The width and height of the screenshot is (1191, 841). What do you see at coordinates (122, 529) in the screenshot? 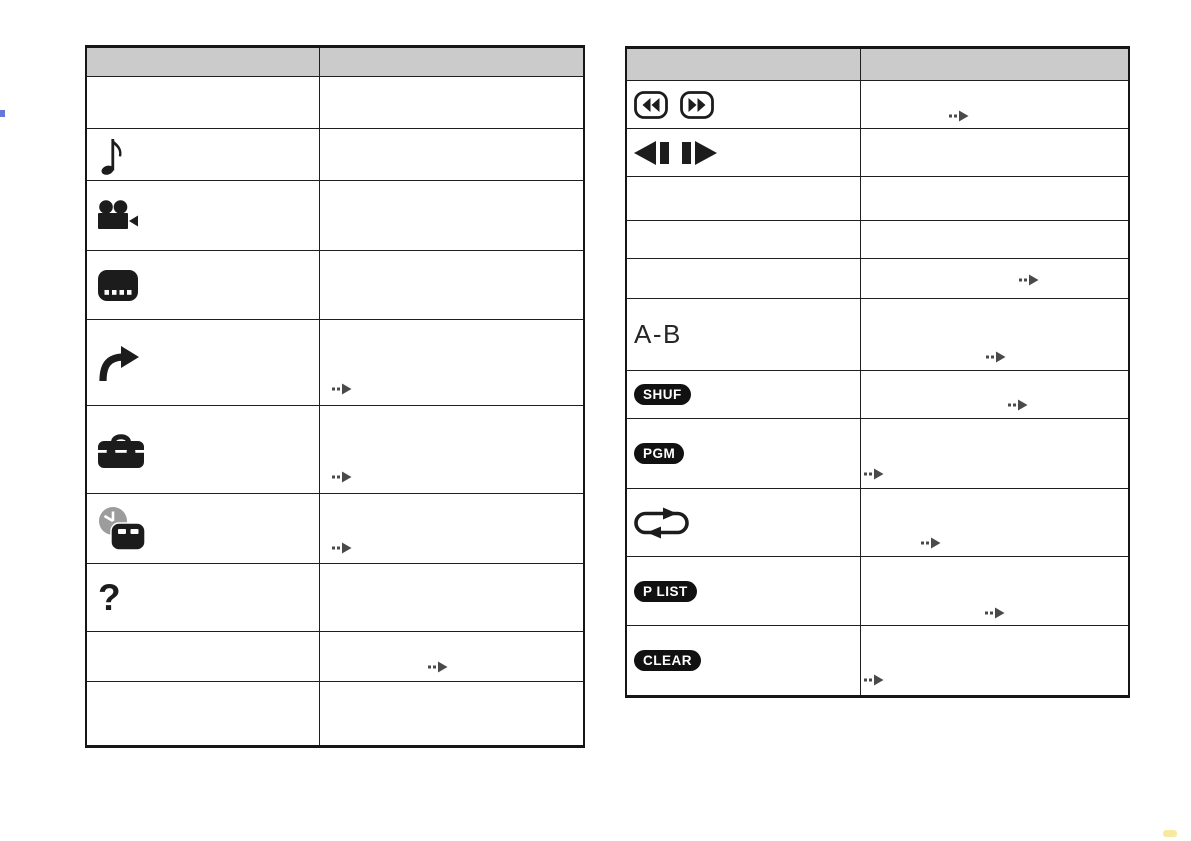
I see `disc-clock-icon` at bounding box center [122, 529].